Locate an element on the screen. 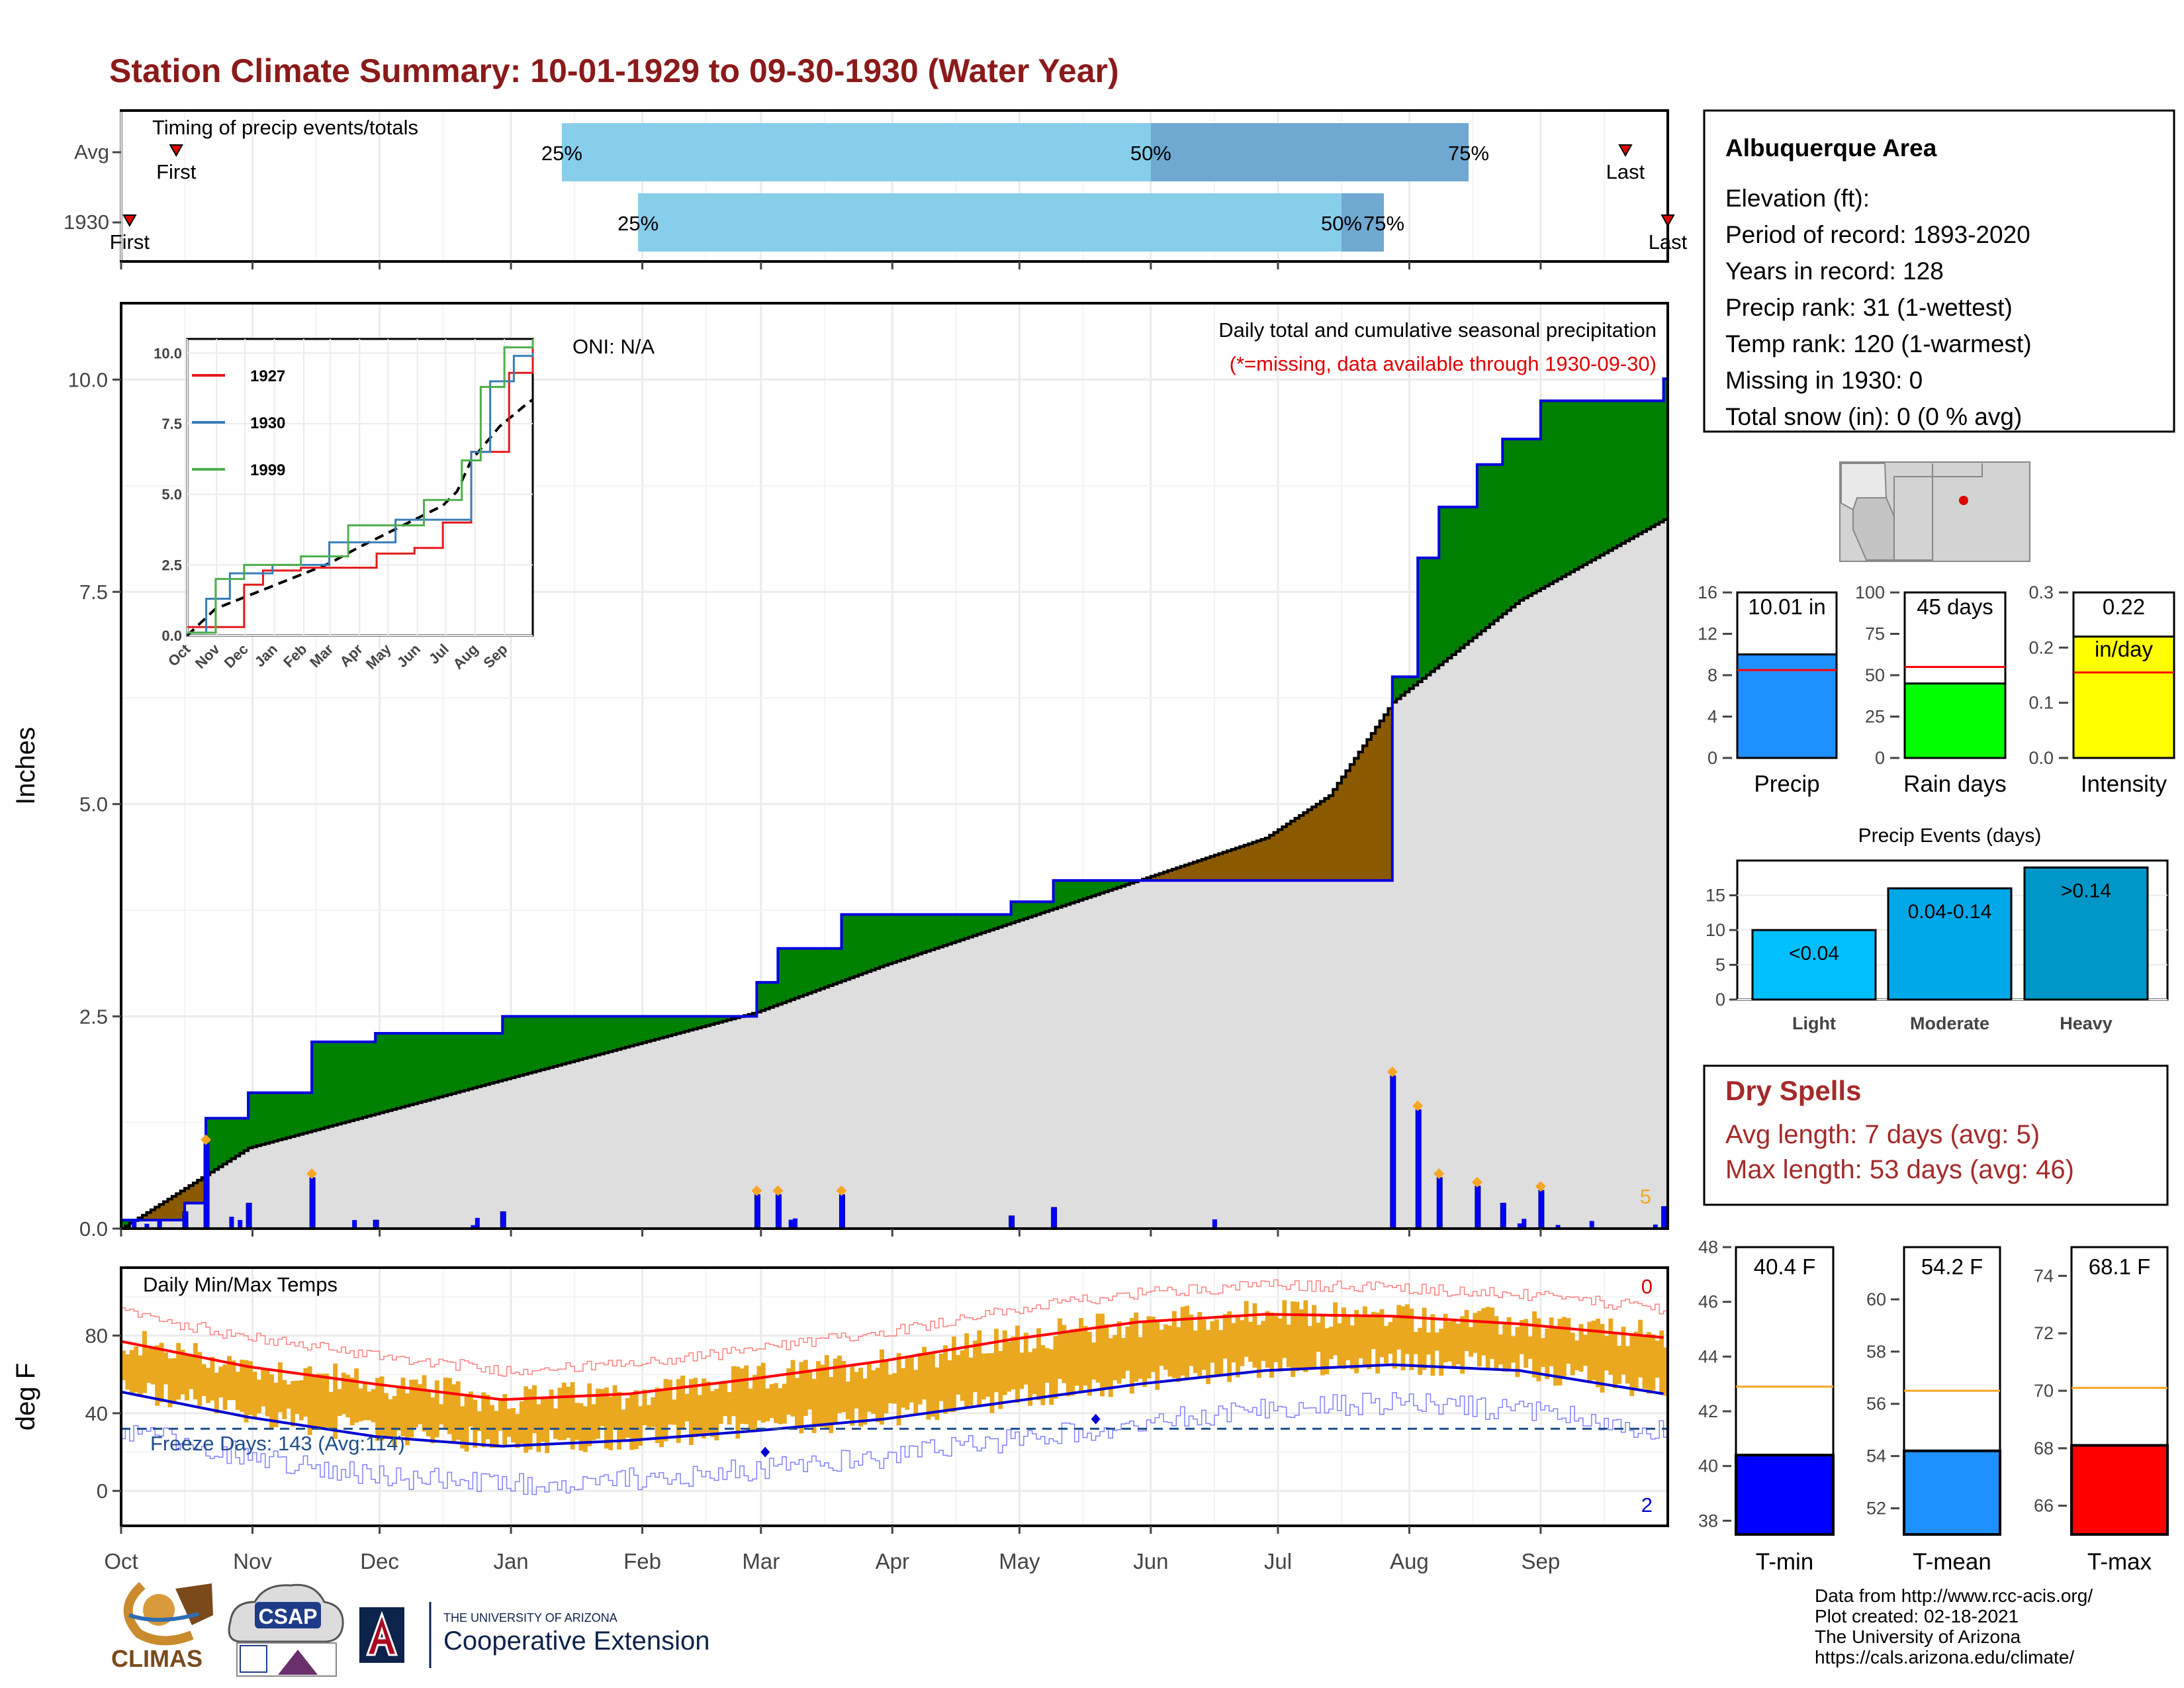 The image size is (2184, 1688). info-line: Years in record: 128 is located at coordinates (1834, 271).